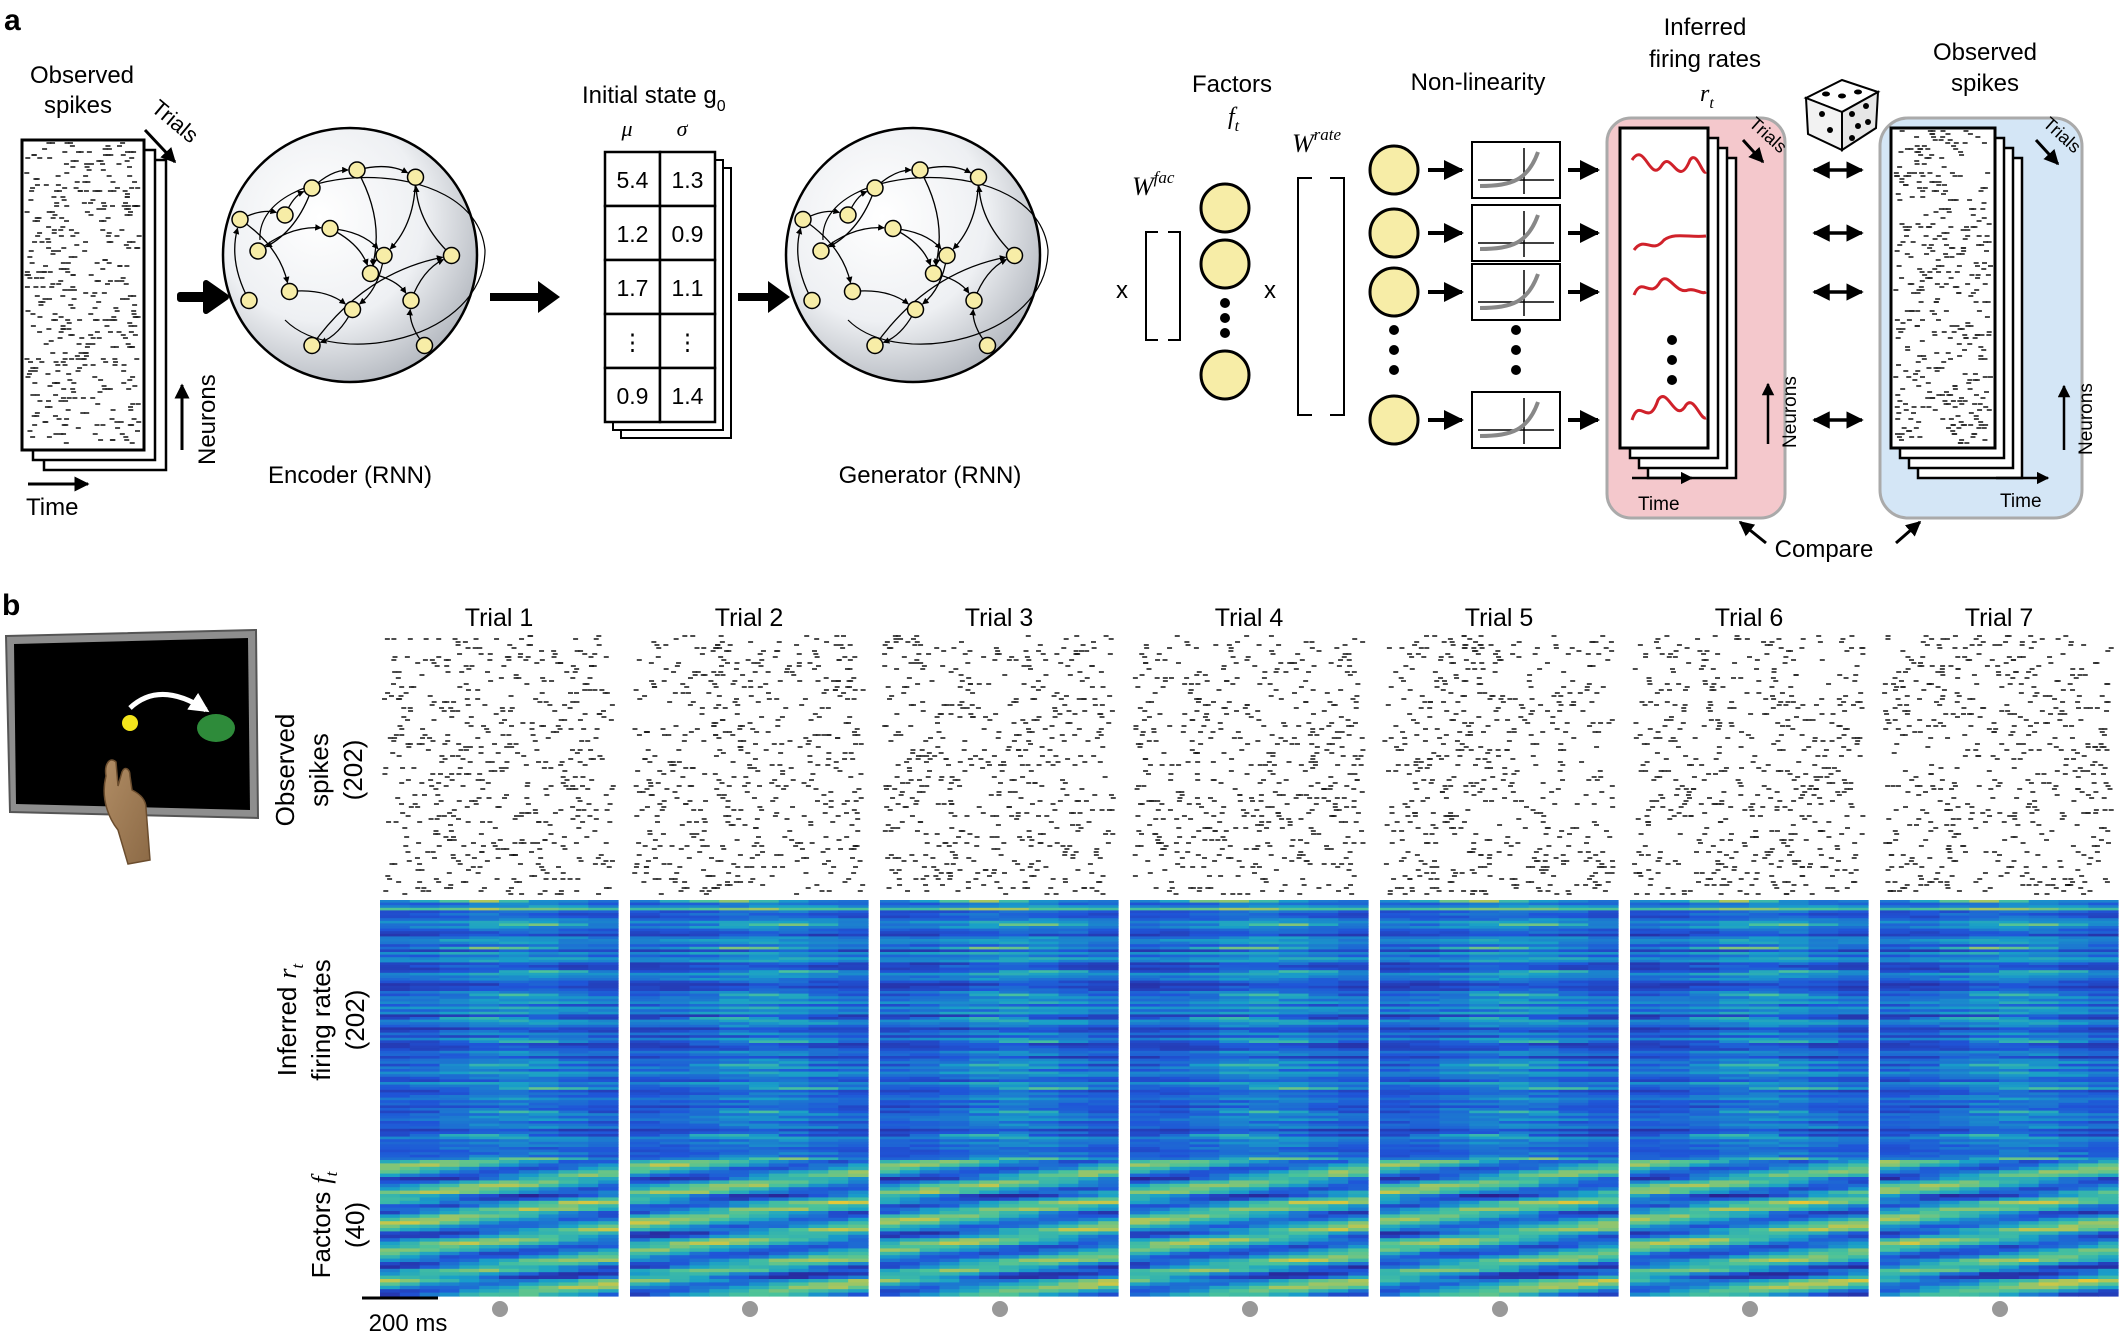 Image resolution: width=2120 pixels, height=1338 pixels. Describe the element at coordinates (169, 702) in the screenshot. I see `reach-arrow` at that location.